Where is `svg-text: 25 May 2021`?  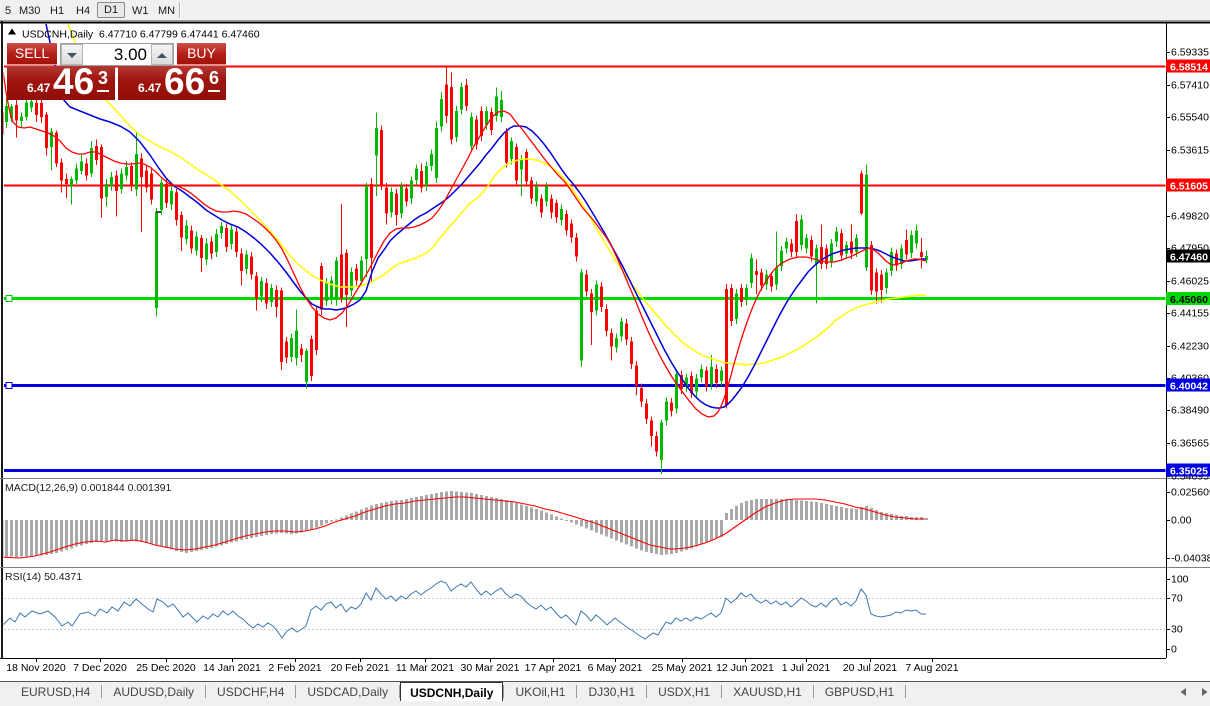 svg-text: 25 May 2021 is located at coordinates (682, 668).